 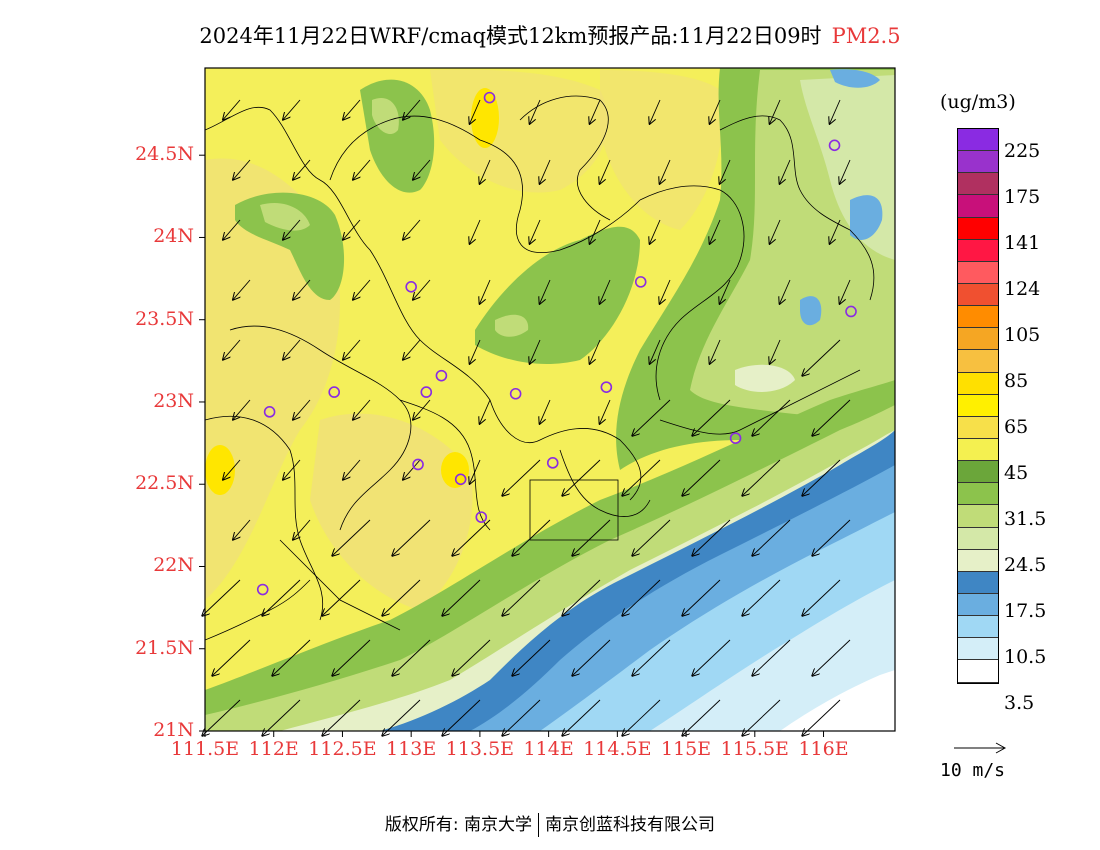 What do you see at coordinates (866, 36) in the screenshot?
I see `title-pollutant: PM2.5` at bounding box center [866, 36].